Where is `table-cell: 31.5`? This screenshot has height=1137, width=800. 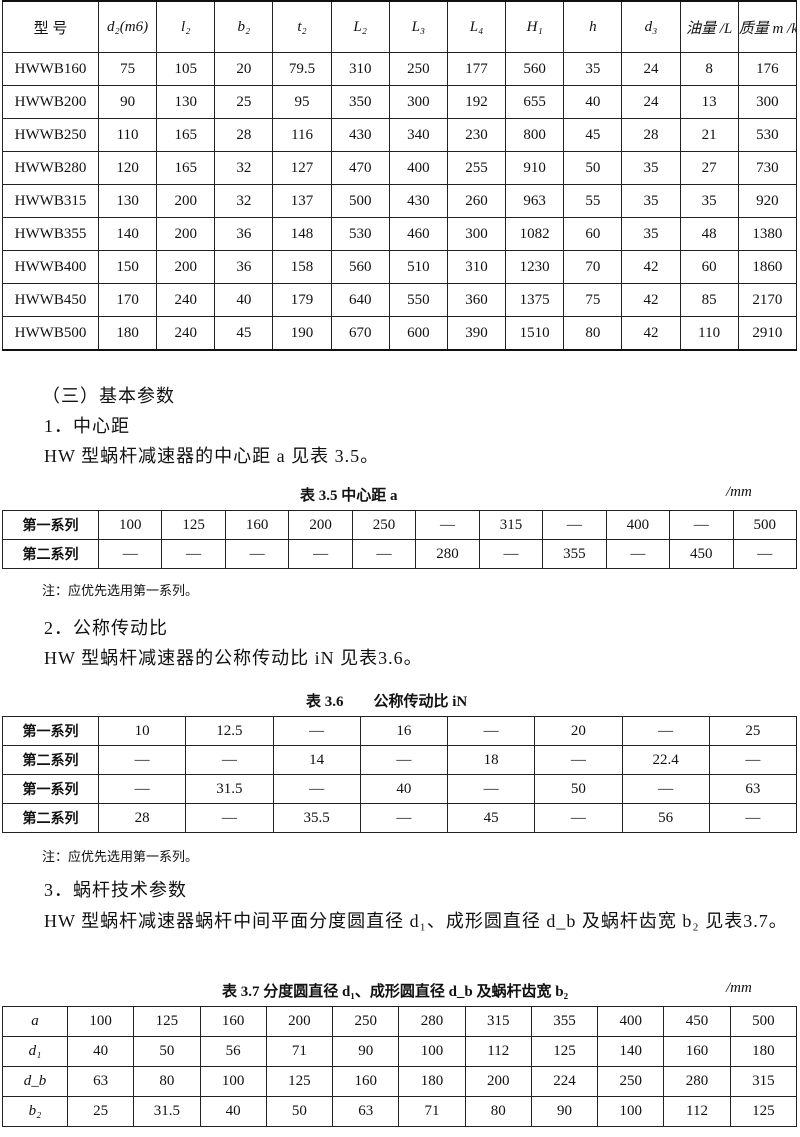 table-cell: 31.5 is located at coordinates (167, 1111).